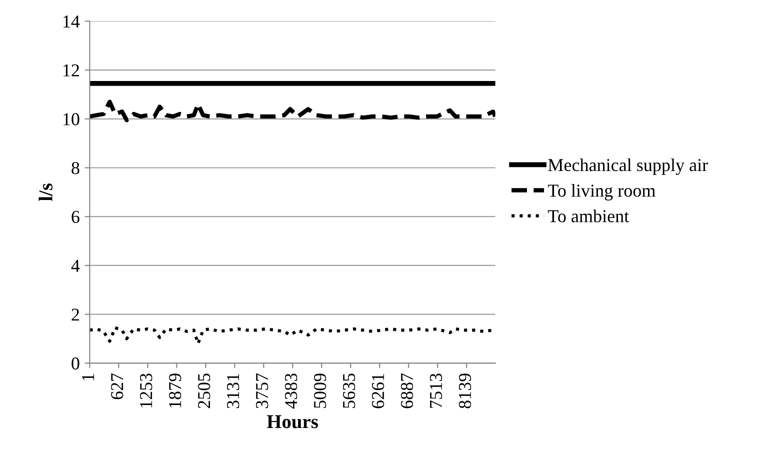 This screenshot has width=780, height=471. What do you see at coordinates (589, 216) in the screenshot?
I see `legend-label: To ambient` at bounding box center [589, 216].